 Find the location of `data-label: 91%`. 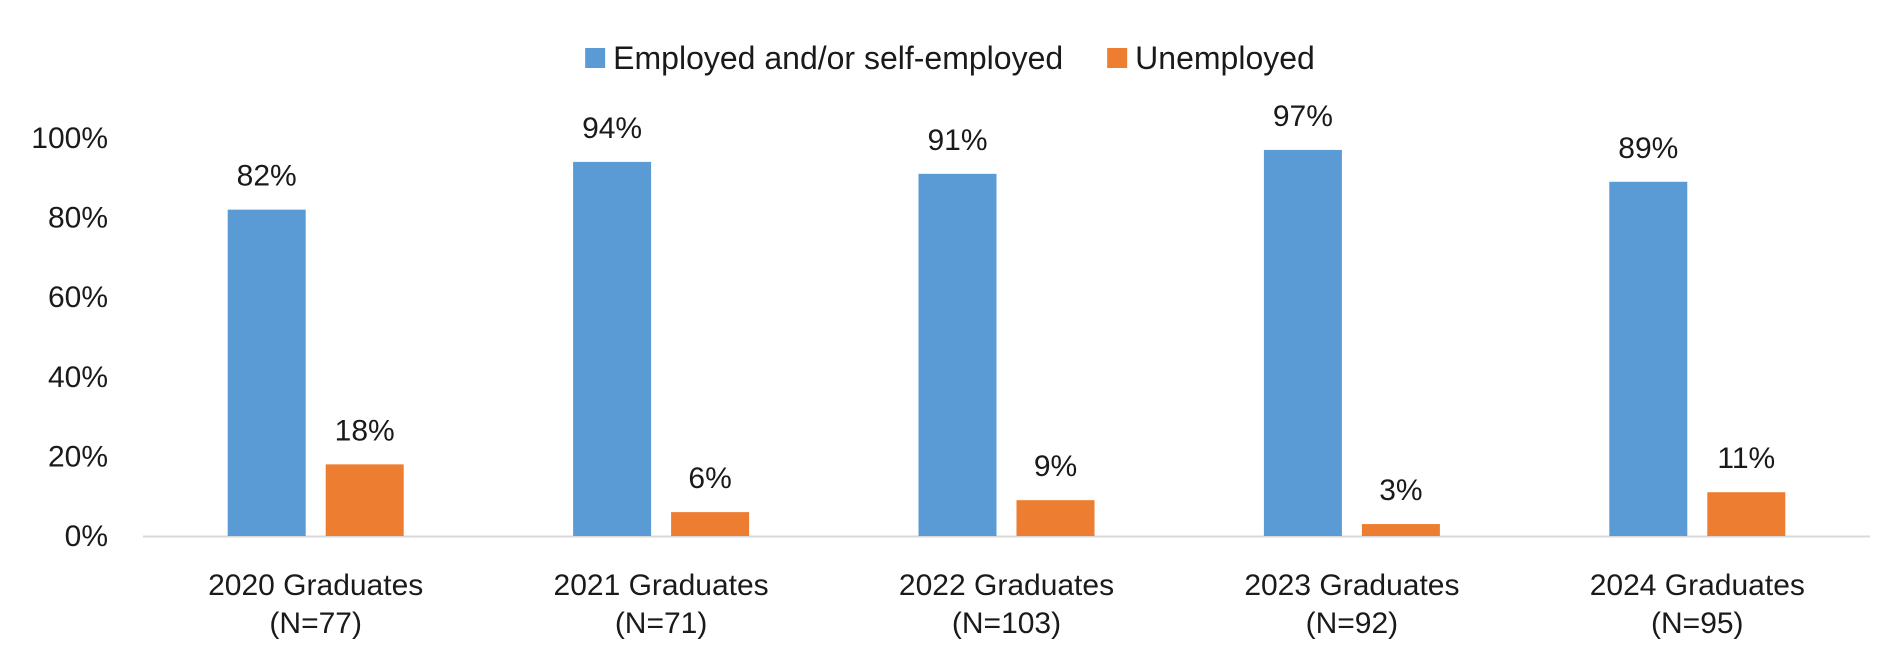

data-label: 91% is located at coordinates (957, 140).